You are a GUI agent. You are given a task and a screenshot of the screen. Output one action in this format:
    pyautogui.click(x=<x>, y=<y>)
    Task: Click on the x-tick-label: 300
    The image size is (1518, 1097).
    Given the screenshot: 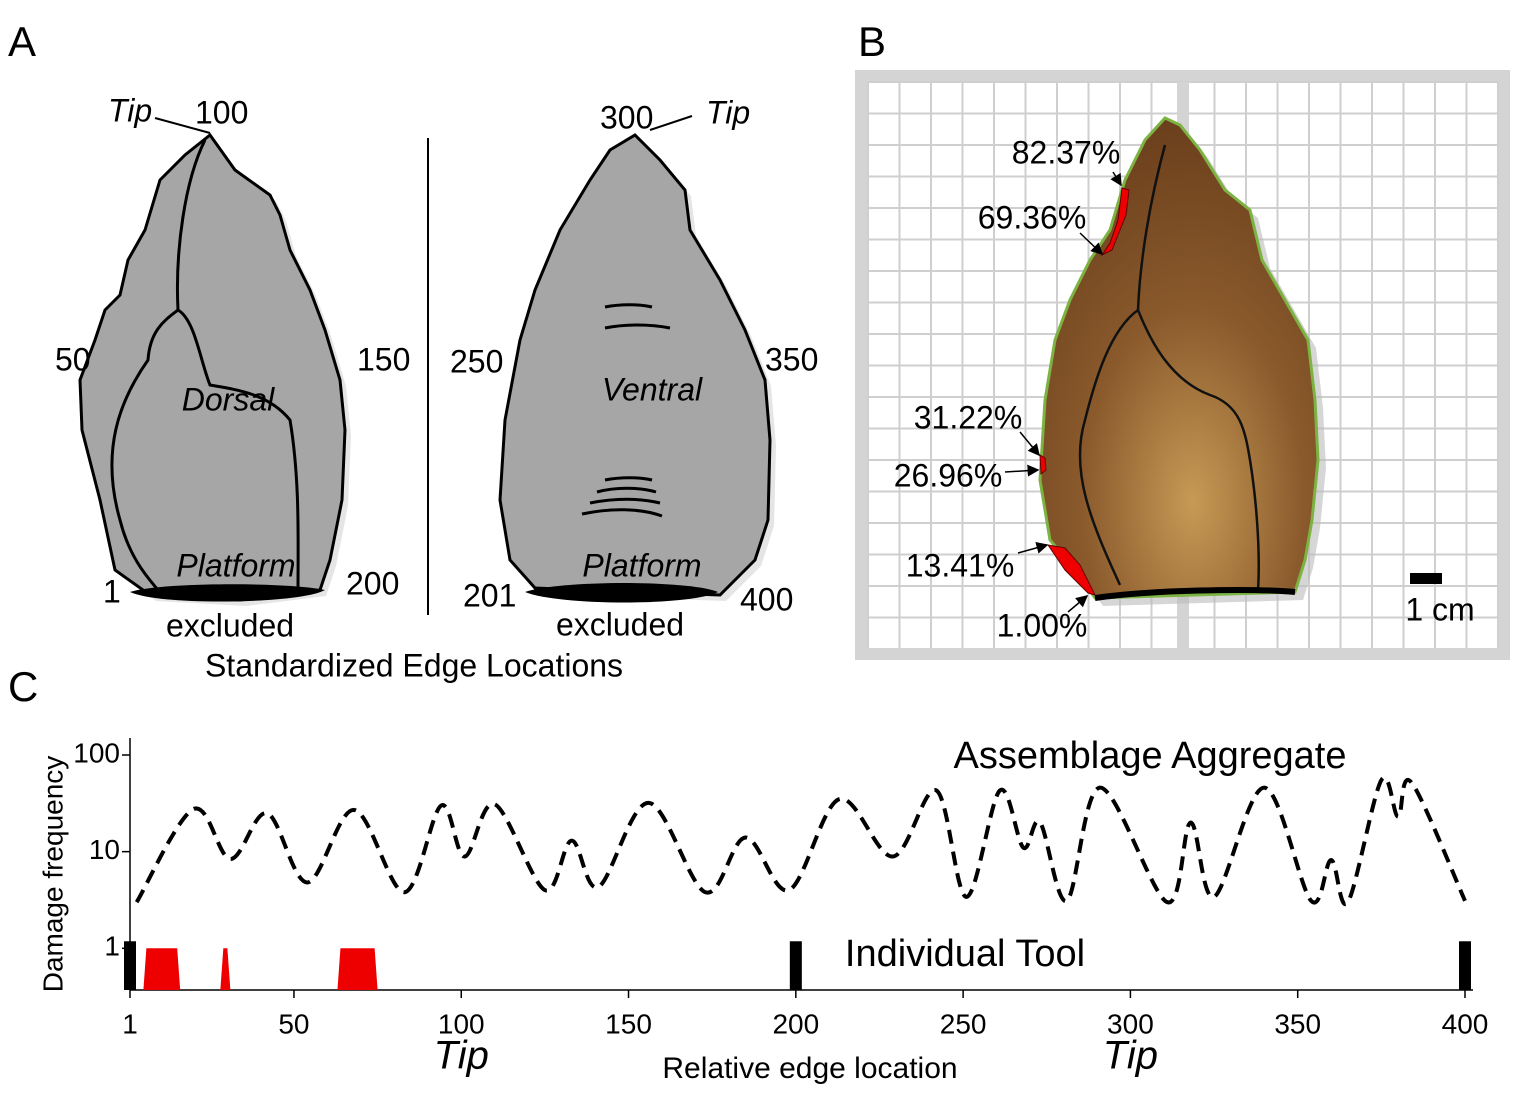 What is the action you would take?
    pyautogui.click(x=1130, y=1023)
    